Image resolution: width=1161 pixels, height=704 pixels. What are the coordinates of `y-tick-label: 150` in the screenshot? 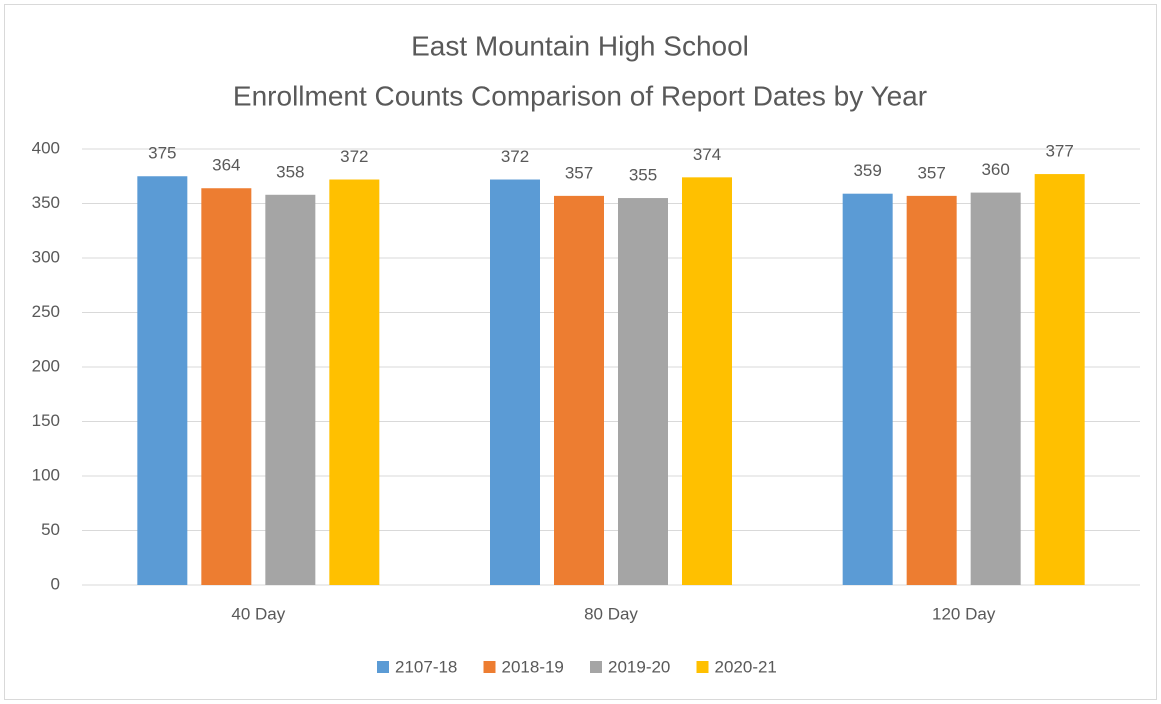 It's located at (46, 420).